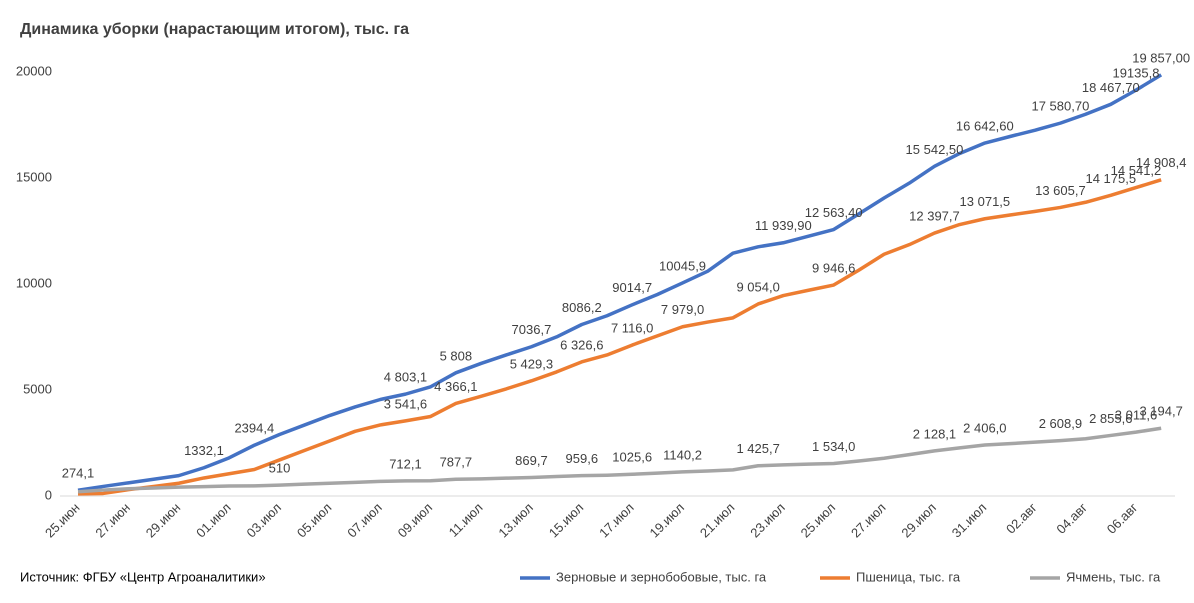  I want to click on data-label: 9014,7, so click(632, 287).